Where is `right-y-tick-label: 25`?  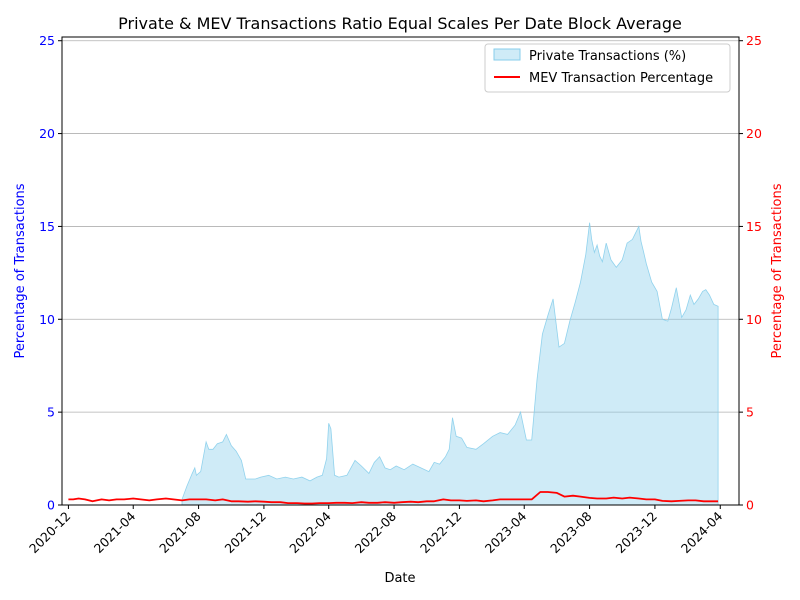
right-y-tick-label: 25 is located at coordinates (754, 40).